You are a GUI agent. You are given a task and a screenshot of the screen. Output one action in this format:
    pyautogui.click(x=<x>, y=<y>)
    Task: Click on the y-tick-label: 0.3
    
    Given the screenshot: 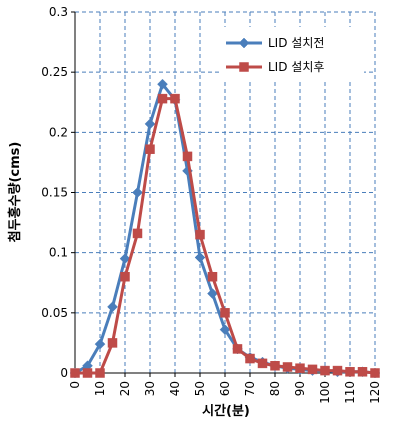 What is the action you would take?
    pyautogui.click(x=58, y=12)
    